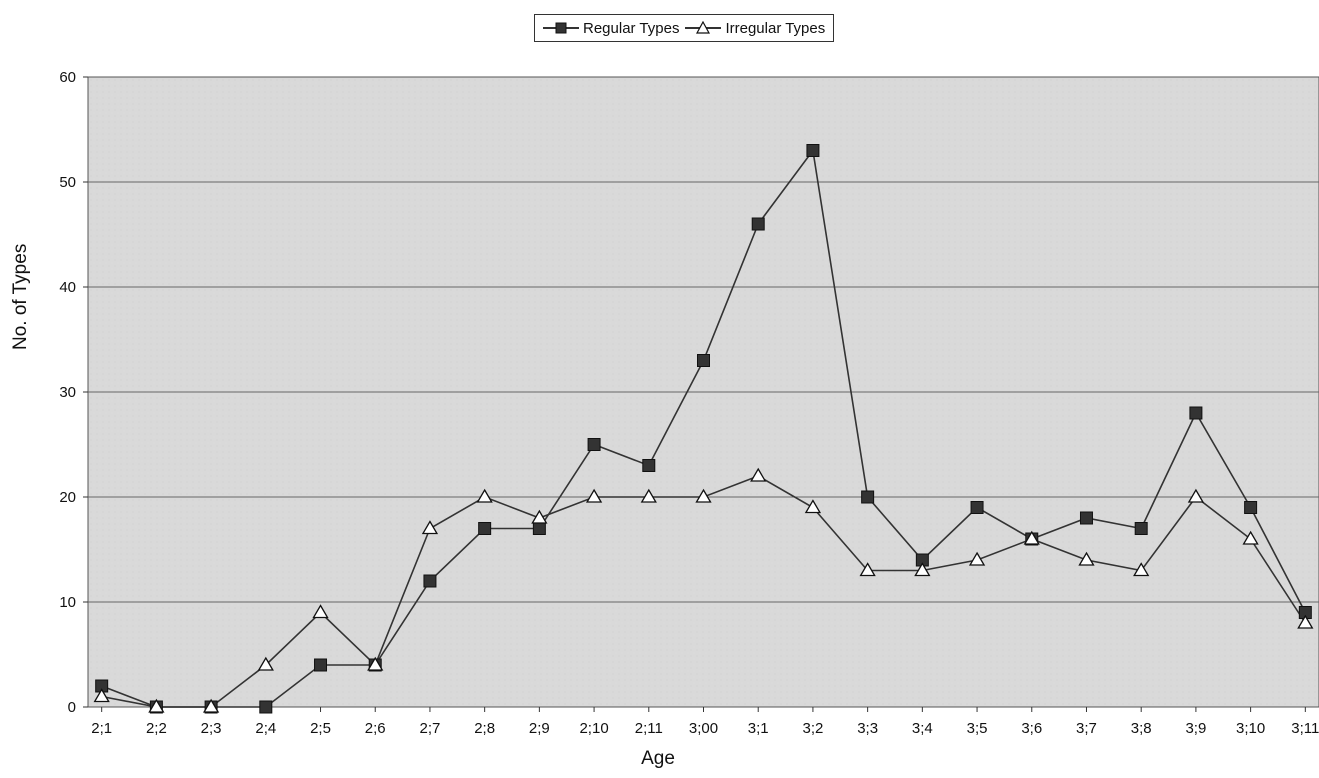 The width and height of the screenshot is (1319, 778). Describe the element at coordinates (812, 728) in the screenshot. I see `x-tick-label: 3;2` at that location.